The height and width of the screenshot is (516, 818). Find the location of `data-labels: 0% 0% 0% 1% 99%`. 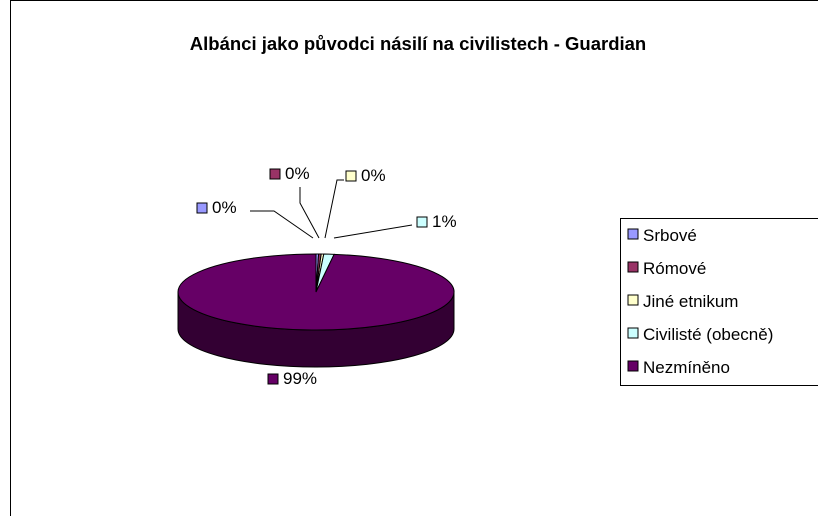

data-labels: 0% 0% 0% 1% 99% is located at coordinates (326, 276).